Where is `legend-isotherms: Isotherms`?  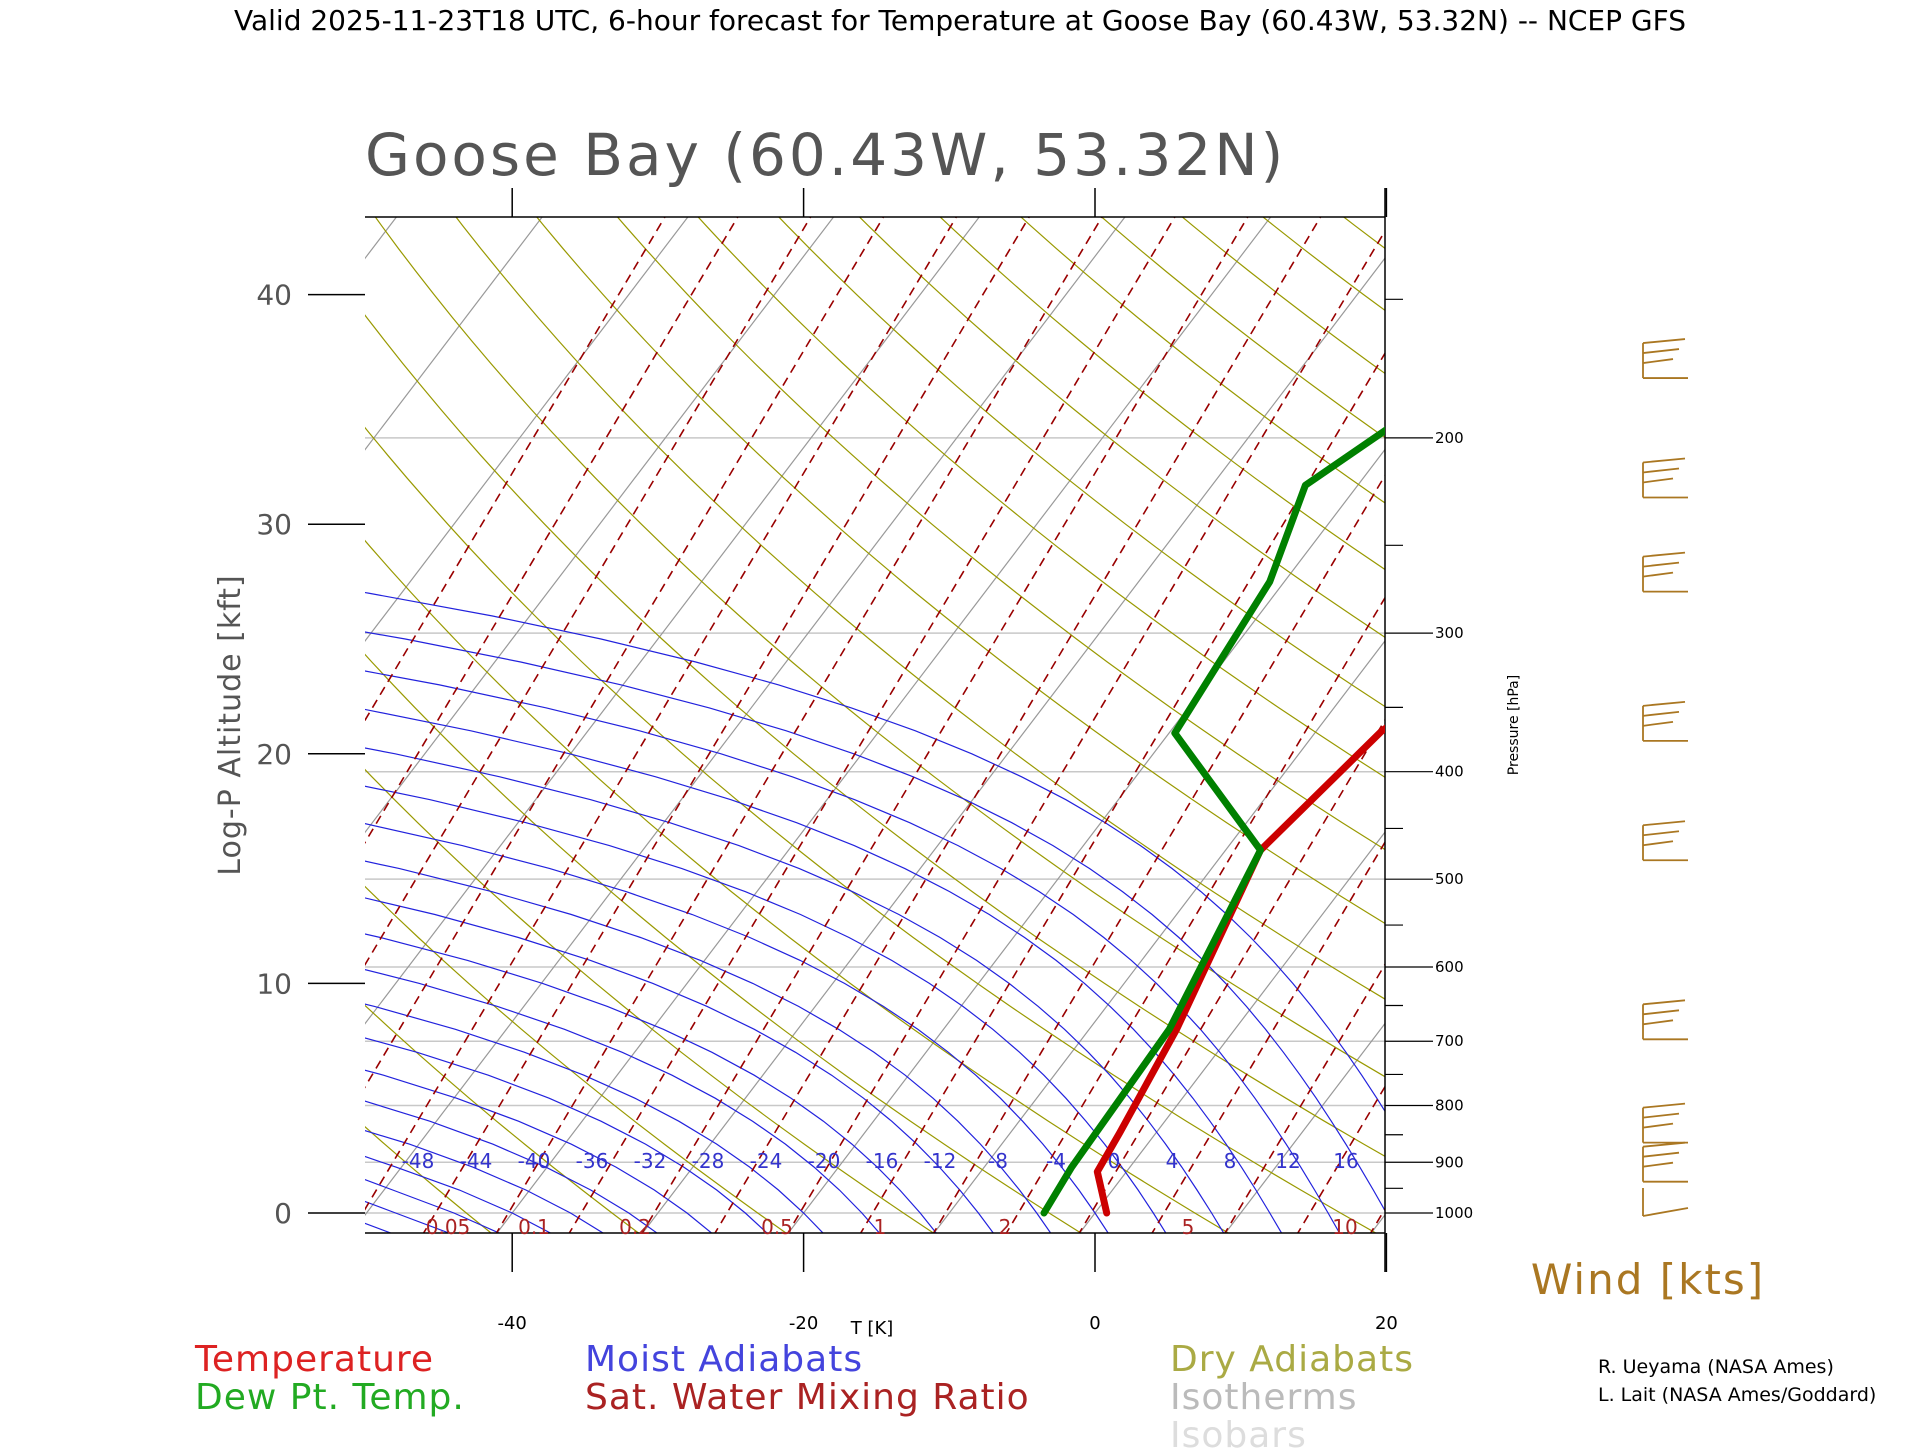 legend-isotherms: Isotherms is located at coordinates (1263, 1398).